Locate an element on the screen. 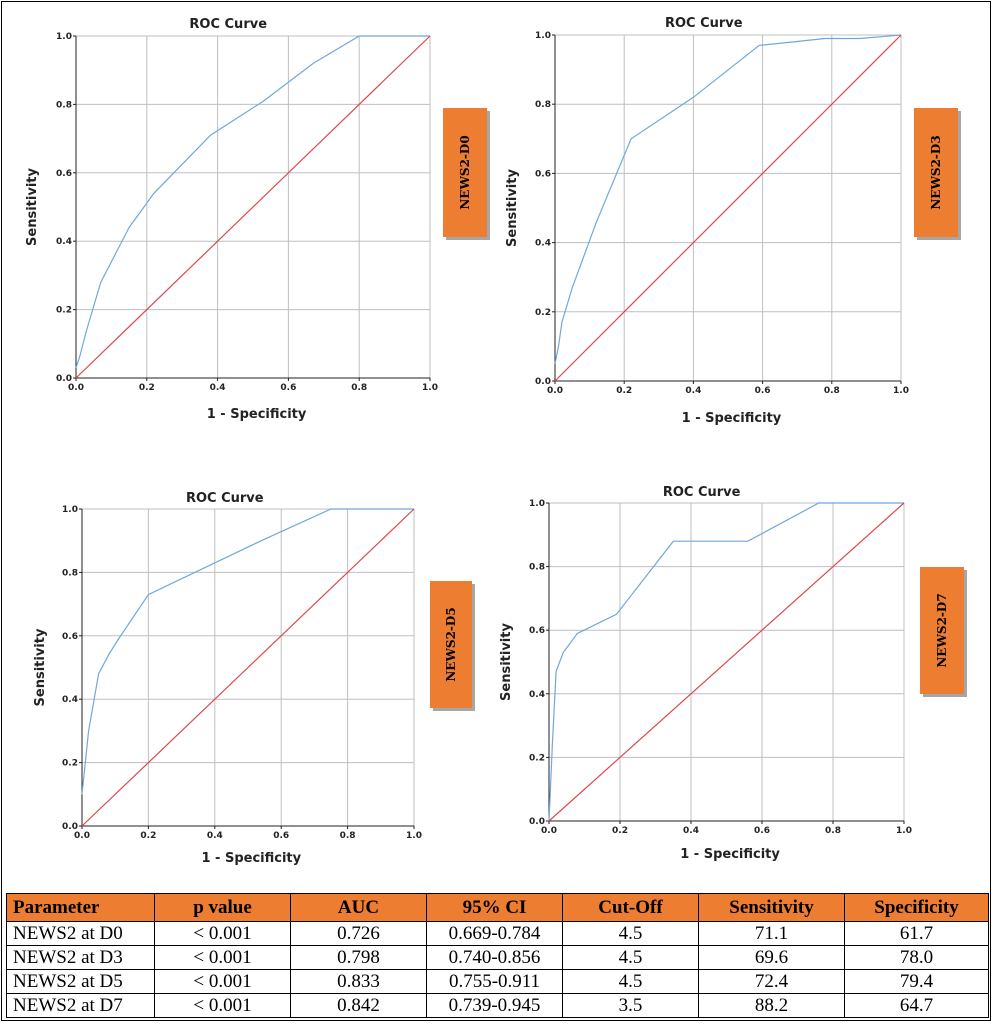 The height and width of the screenshot is (1024, 994). header-ci: 95% CI is located at coordinates (494, 907).